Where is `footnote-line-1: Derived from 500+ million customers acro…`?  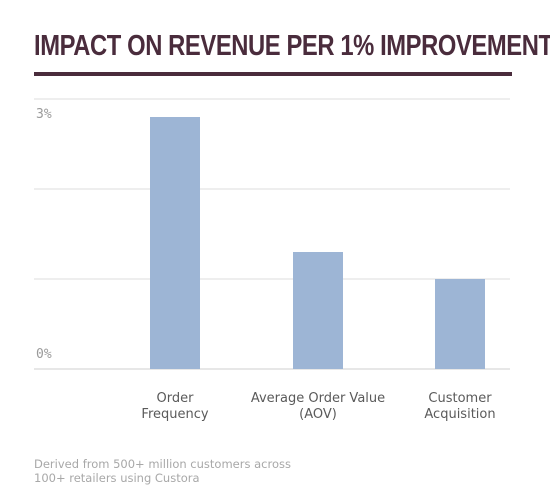
footnote-line-1: Derived from 500+ million customers acro… is located at coordinates (162, 464).